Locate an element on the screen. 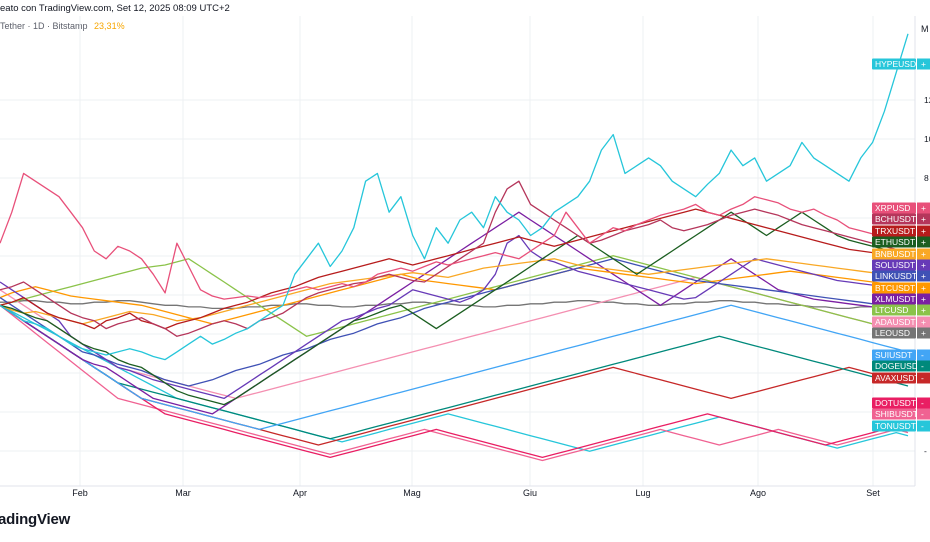  price-tick-label: 8 is located at coordinates (926, 178).